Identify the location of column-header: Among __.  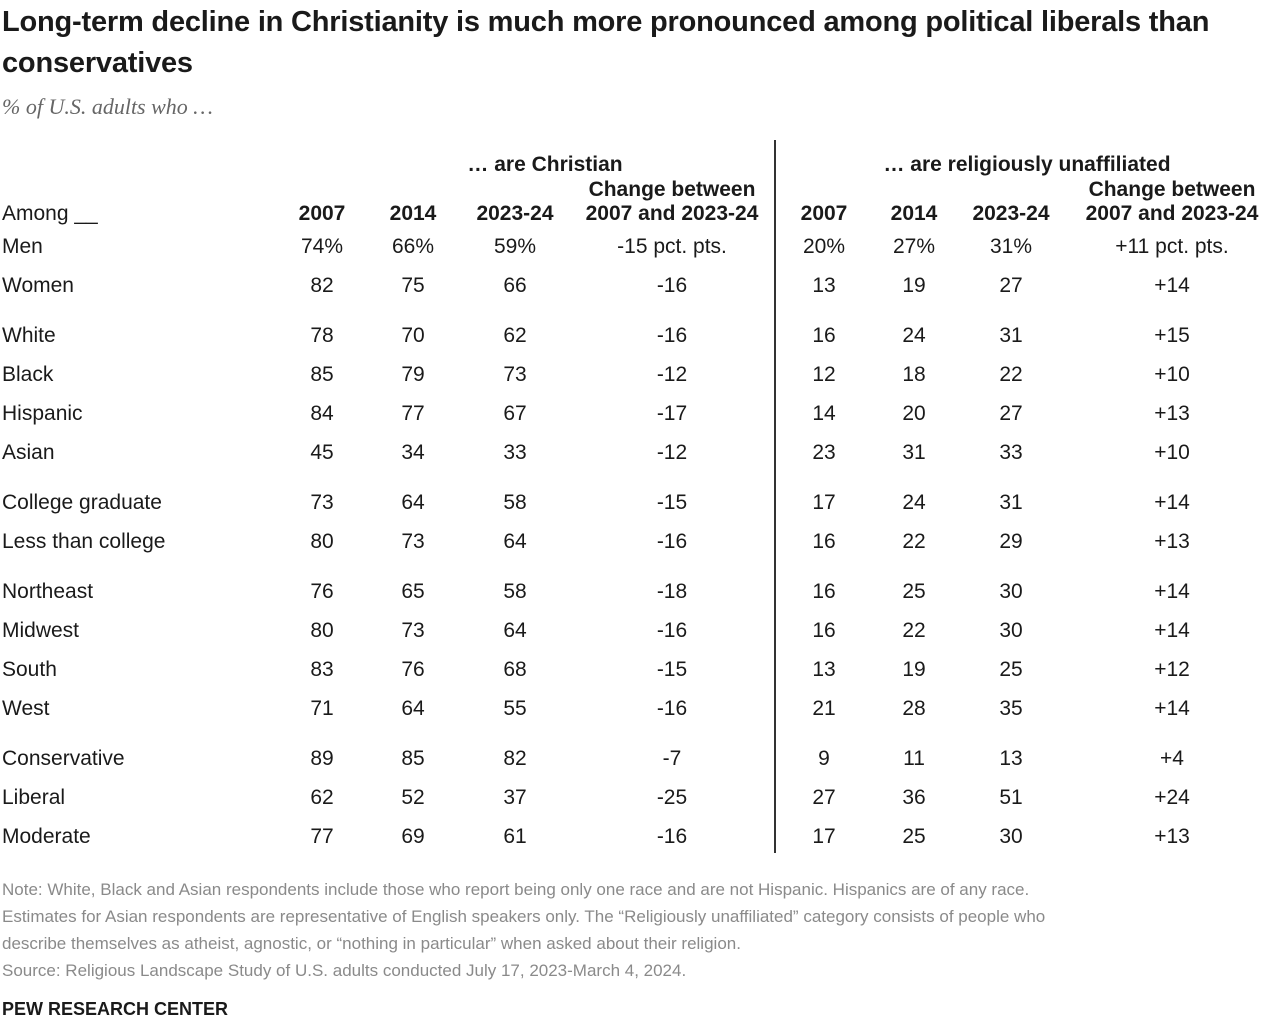
(50, 213).